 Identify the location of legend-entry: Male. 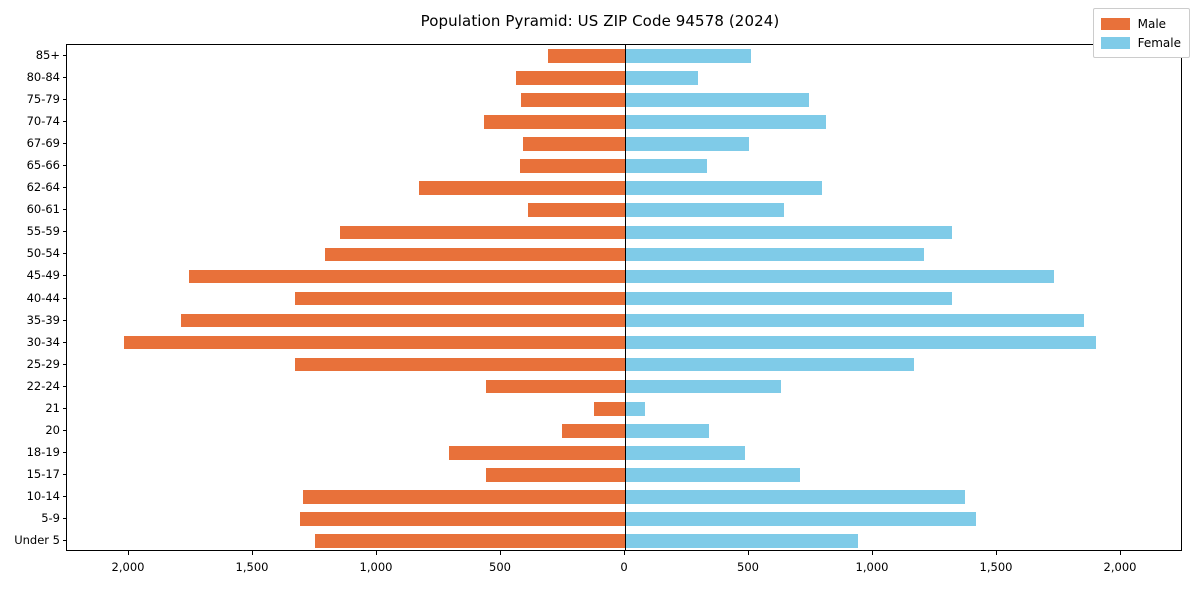
(1140, 23).